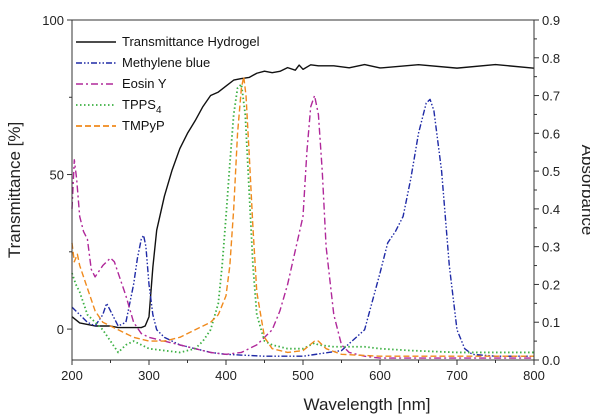  I want to click on y-right-tick-label: 0.0, so click(551, 360).